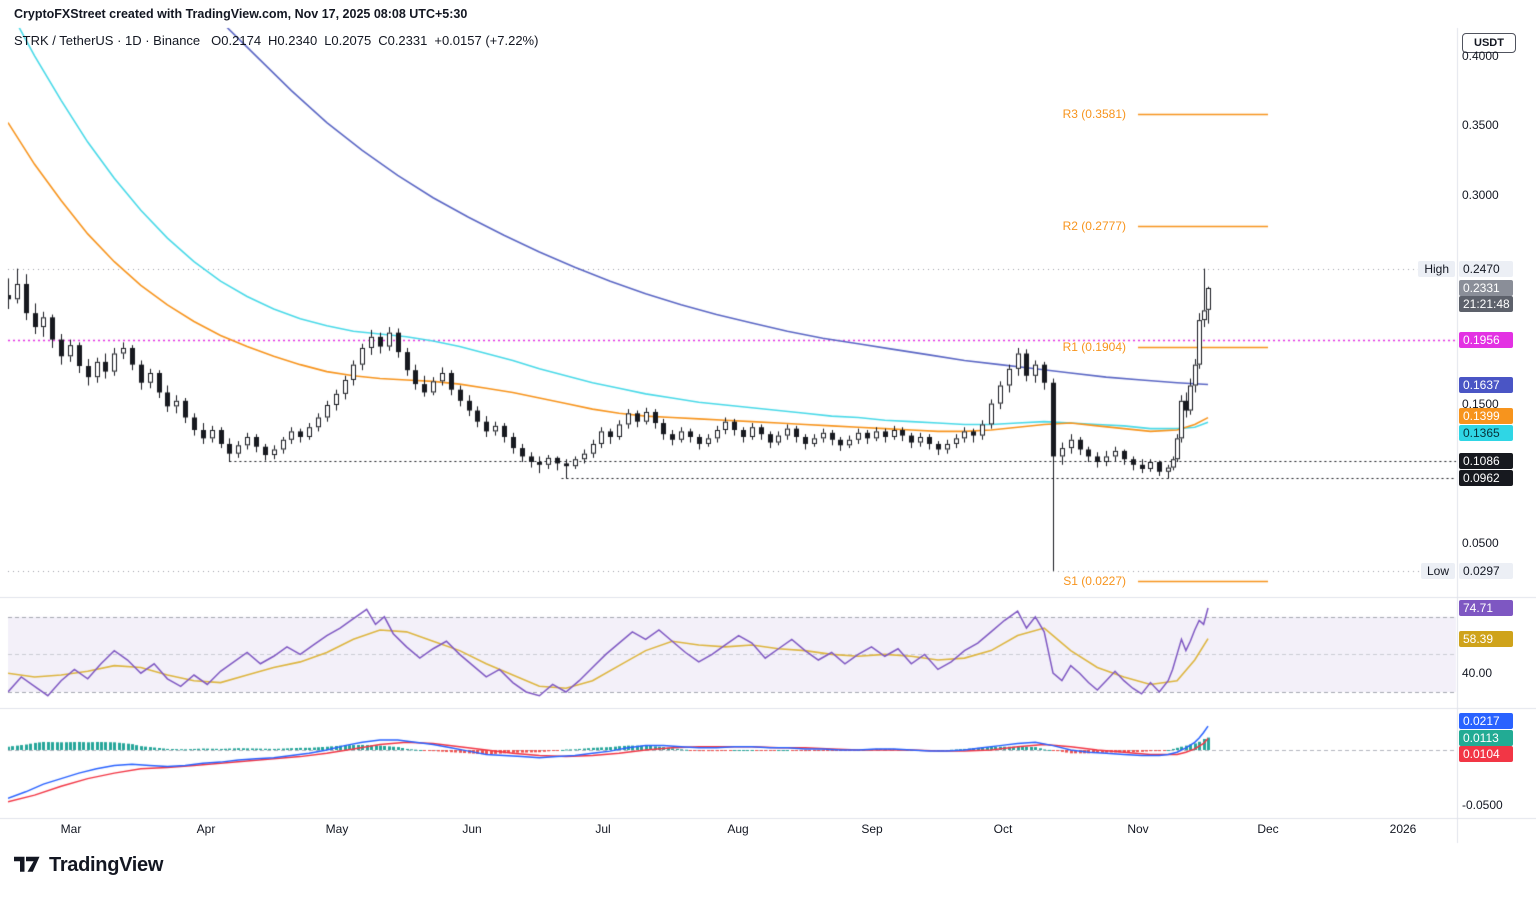  I want to click on ohlc-change: +0.0157 (+7.22%), so click(486, 40).